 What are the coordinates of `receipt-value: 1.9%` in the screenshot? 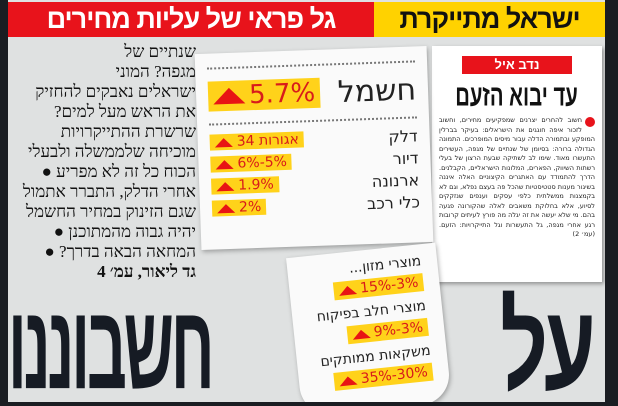 It's located at (245, 185).